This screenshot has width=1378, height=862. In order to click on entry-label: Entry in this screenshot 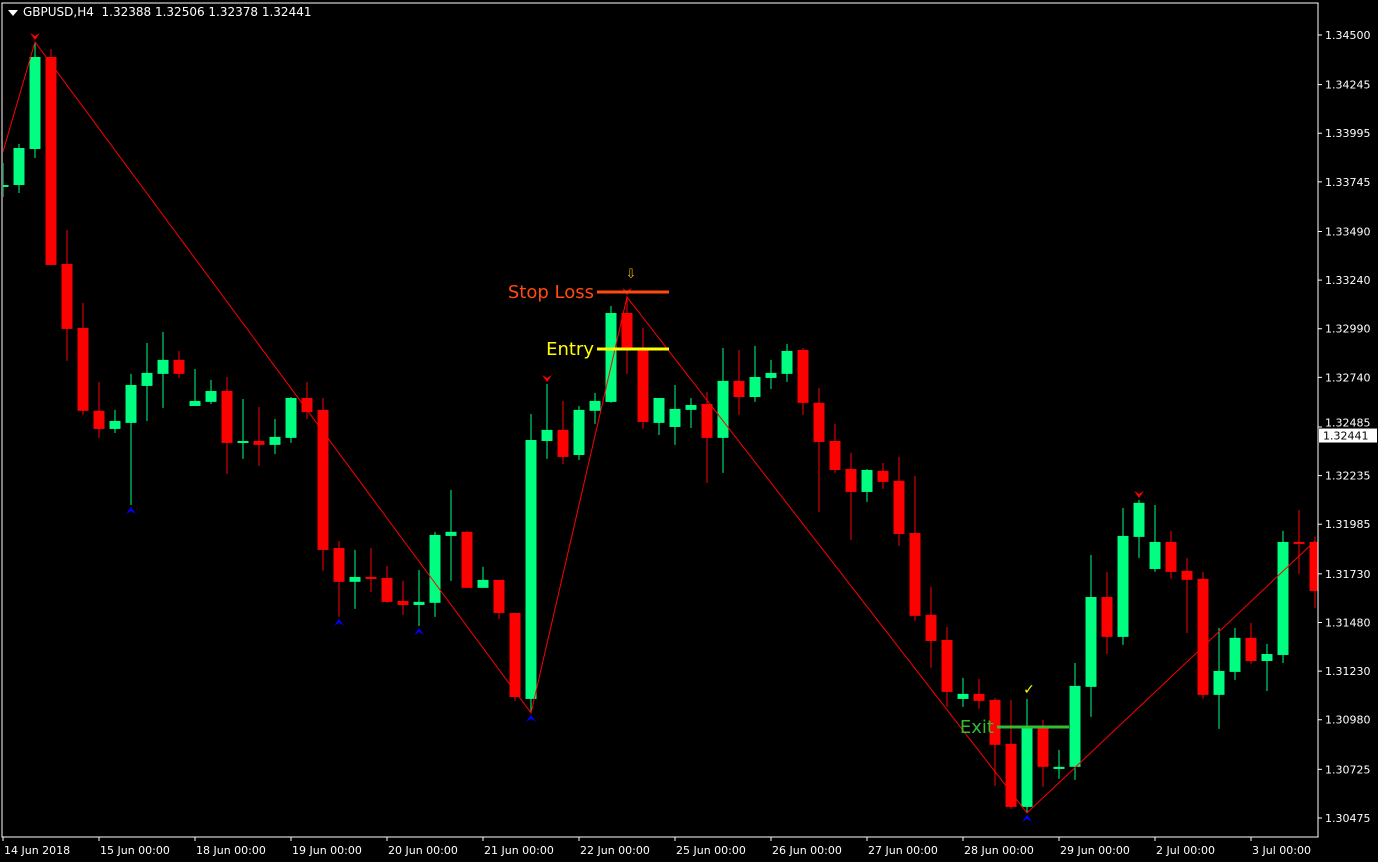, I will do `click(570, 349)`.